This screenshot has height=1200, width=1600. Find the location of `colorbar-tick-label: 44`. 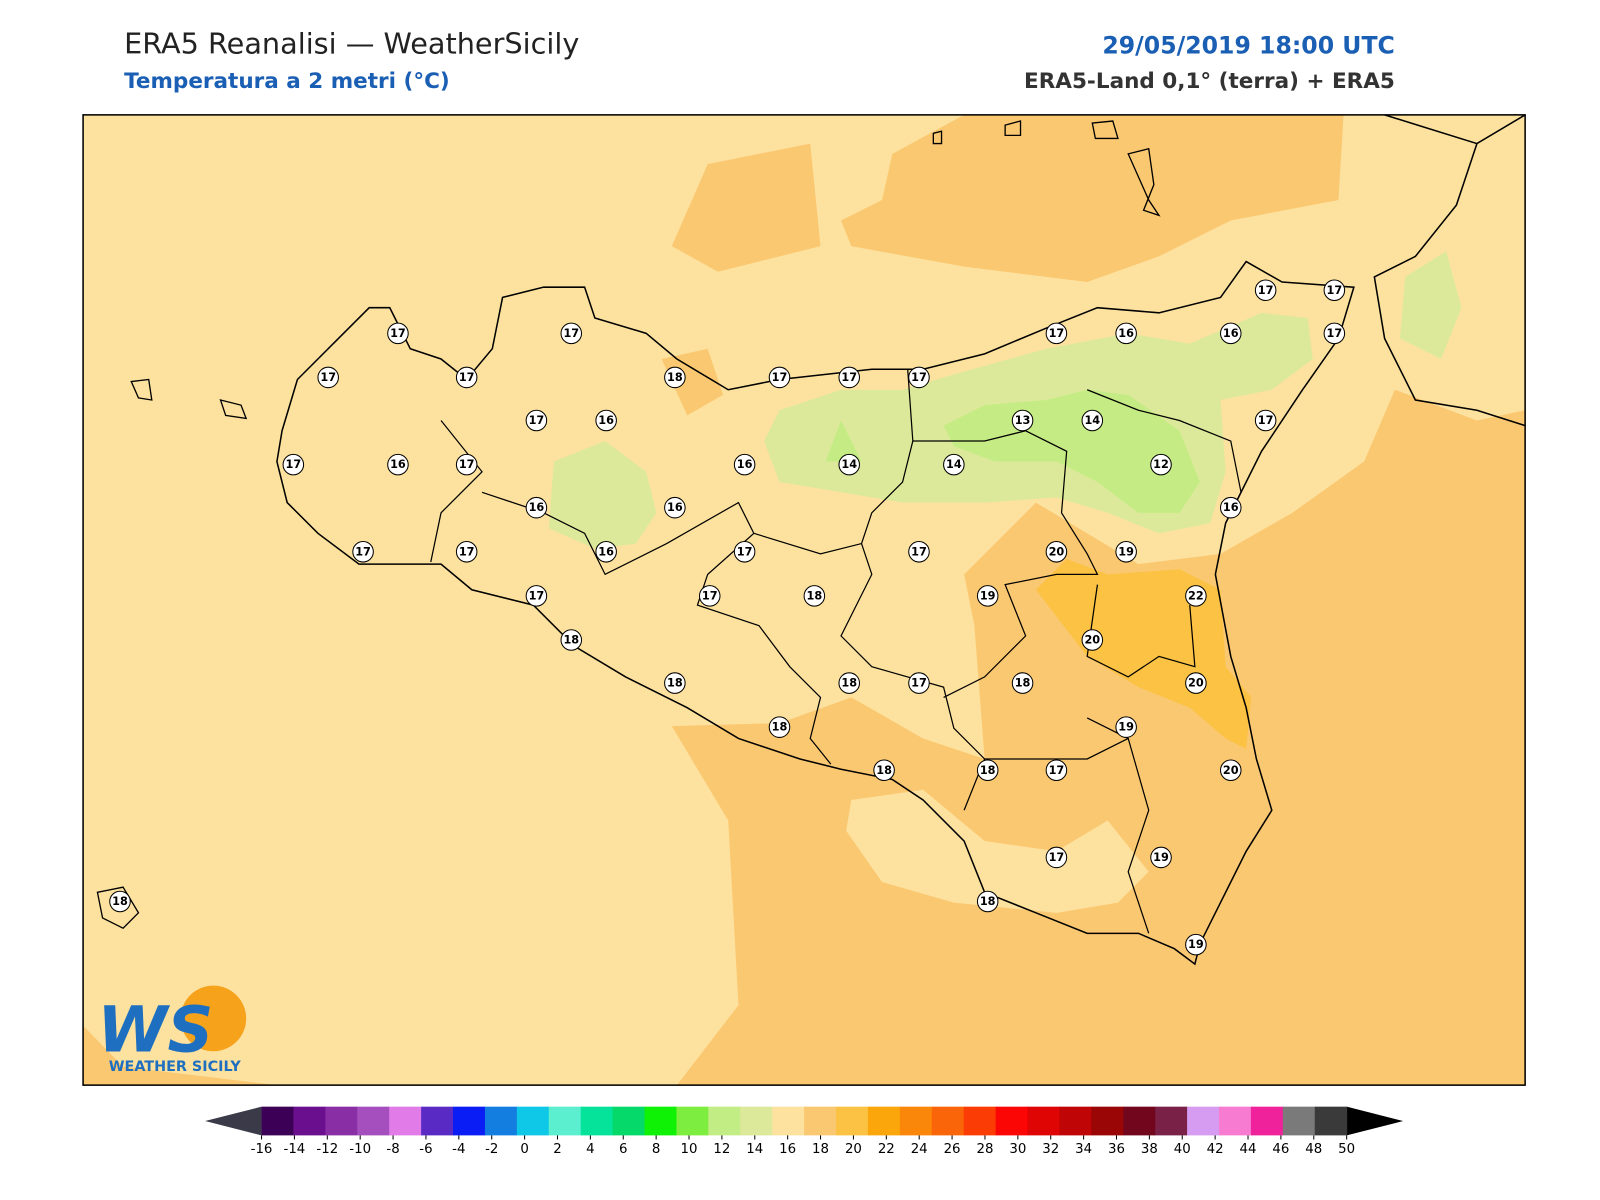

colorbar-tick-label: 44 is located at coordinates (1248, 1149).